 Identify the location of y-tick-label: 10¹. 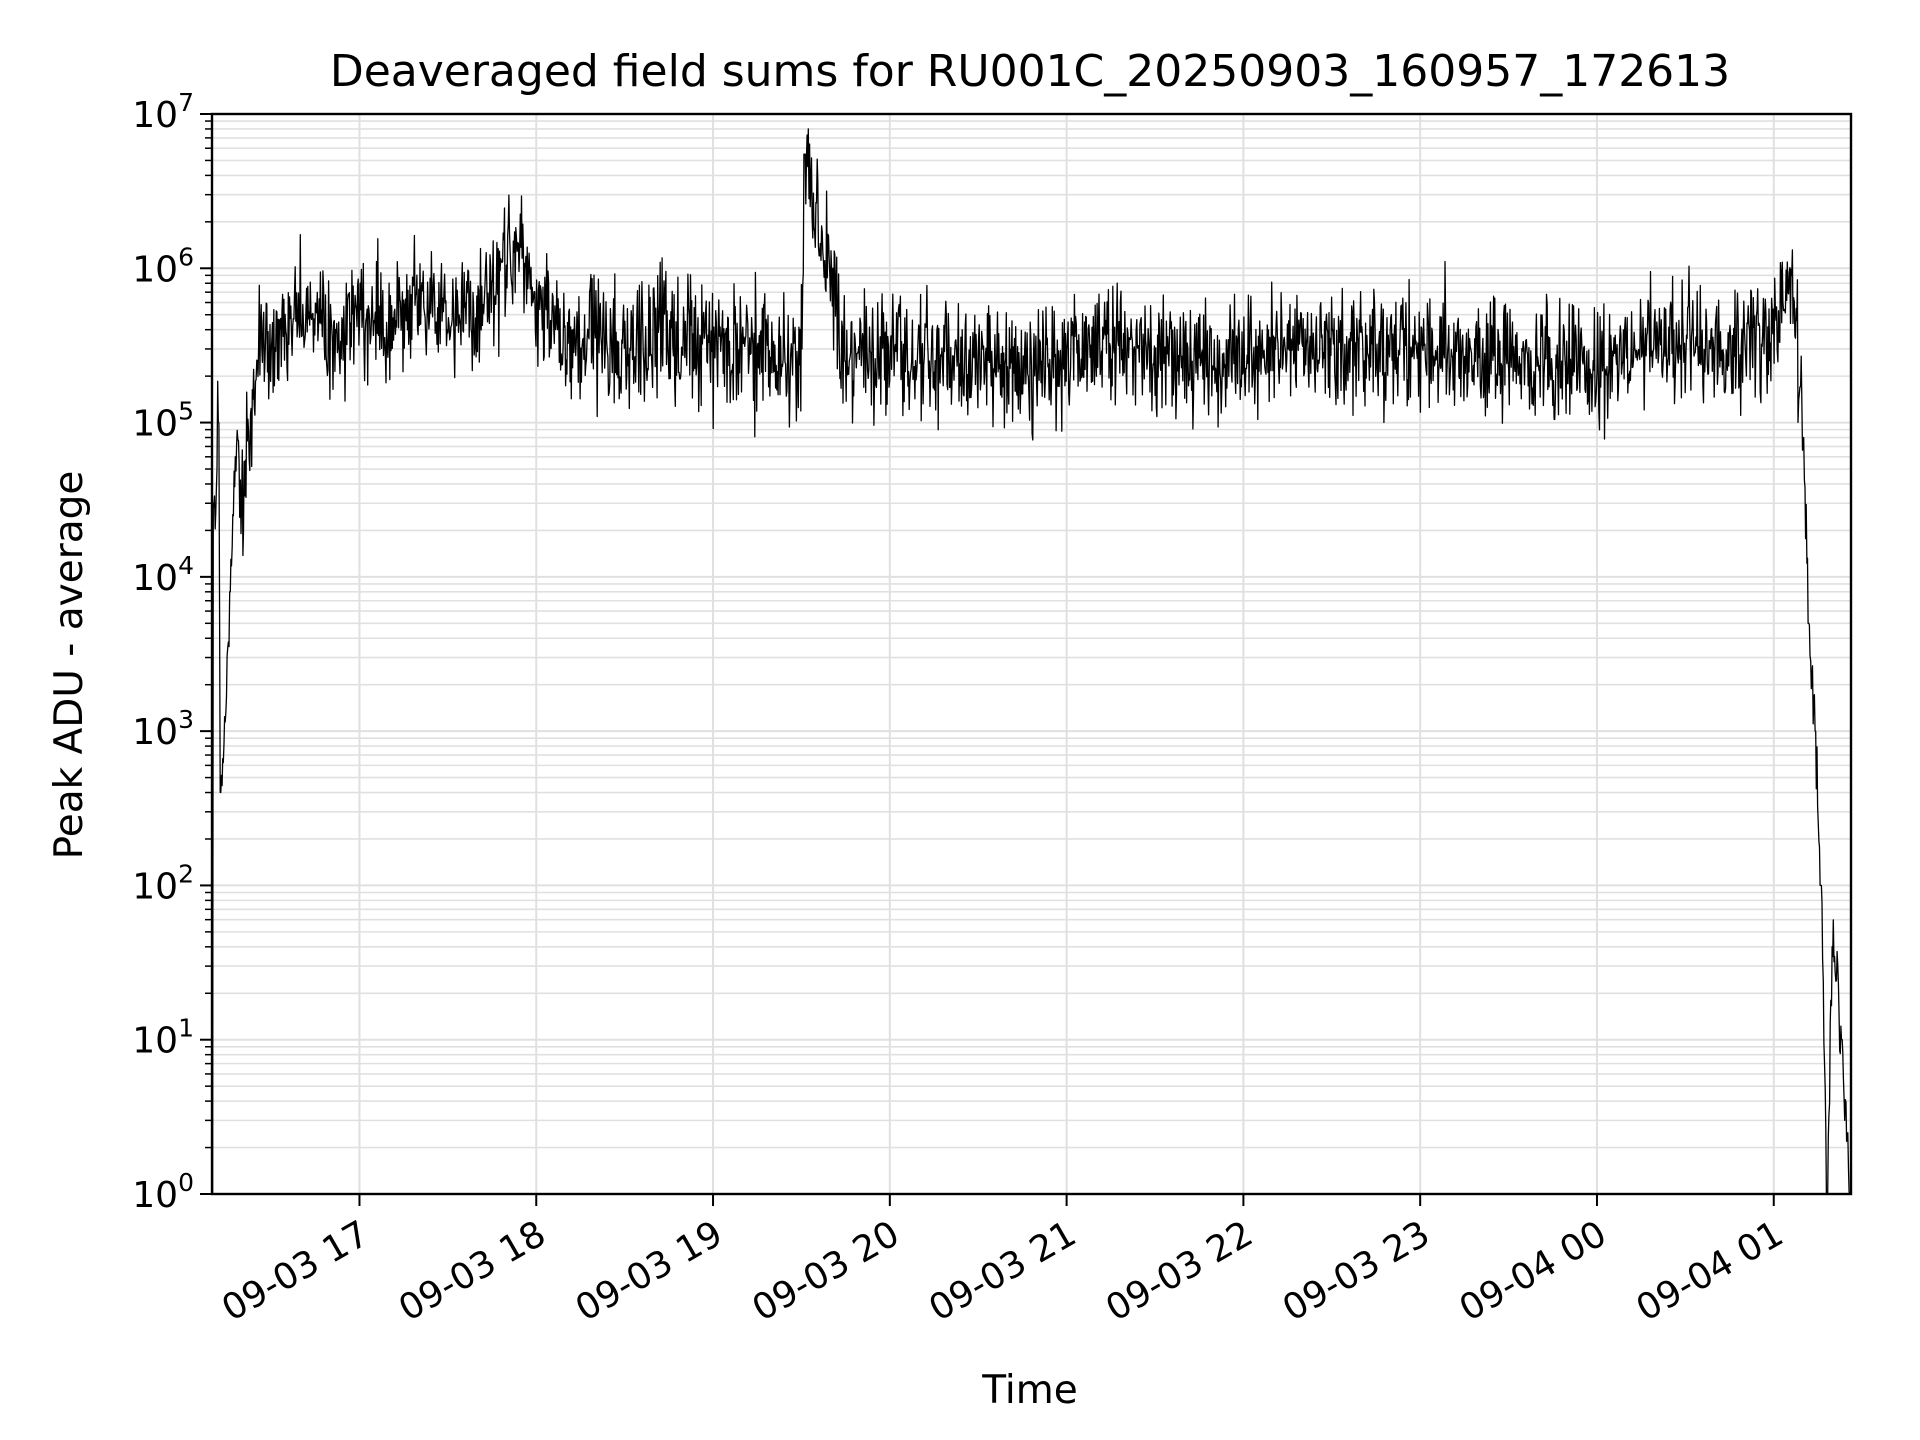
(163, 1038).